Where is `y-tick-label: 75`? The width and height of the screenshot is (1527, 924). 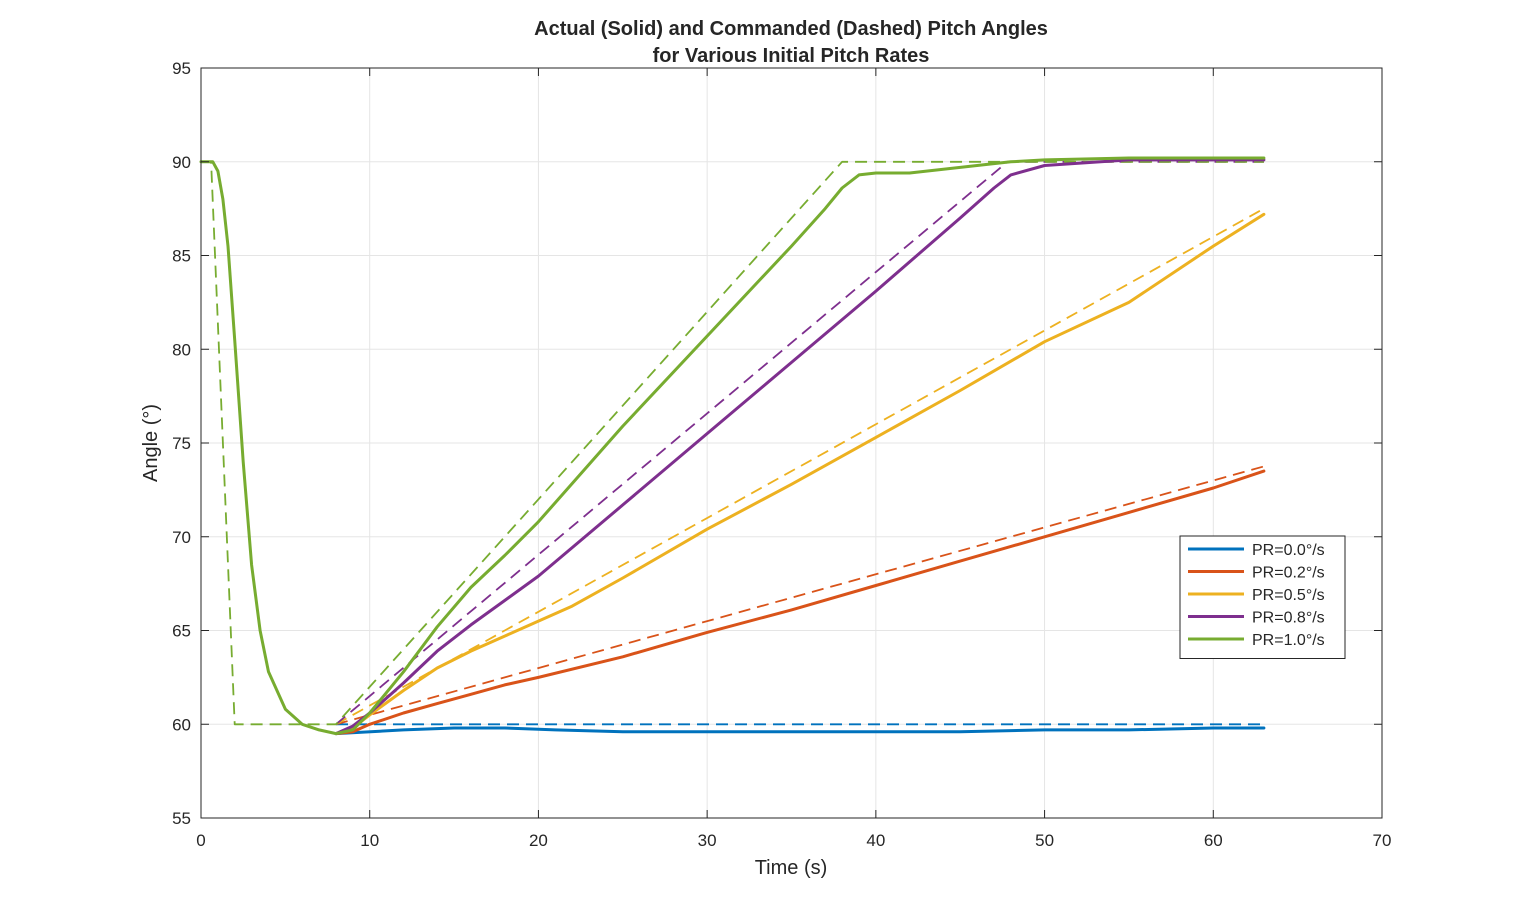 y-tick-label: 75 is located at coordinates (181, 443).